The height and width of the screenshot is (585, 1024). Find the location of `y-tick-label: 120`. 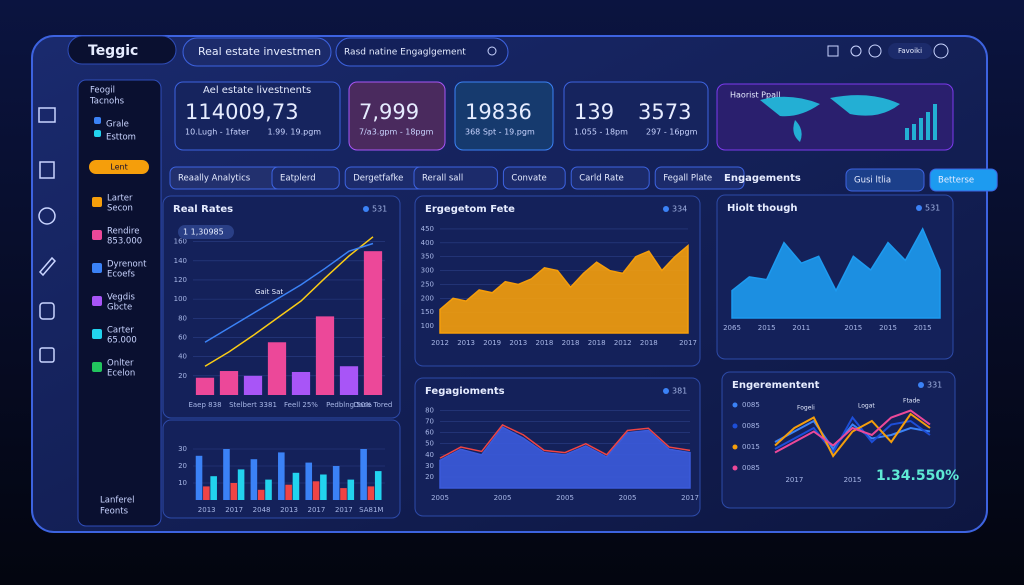

y-tick-label: 120 is located at coordinates (180, 280).